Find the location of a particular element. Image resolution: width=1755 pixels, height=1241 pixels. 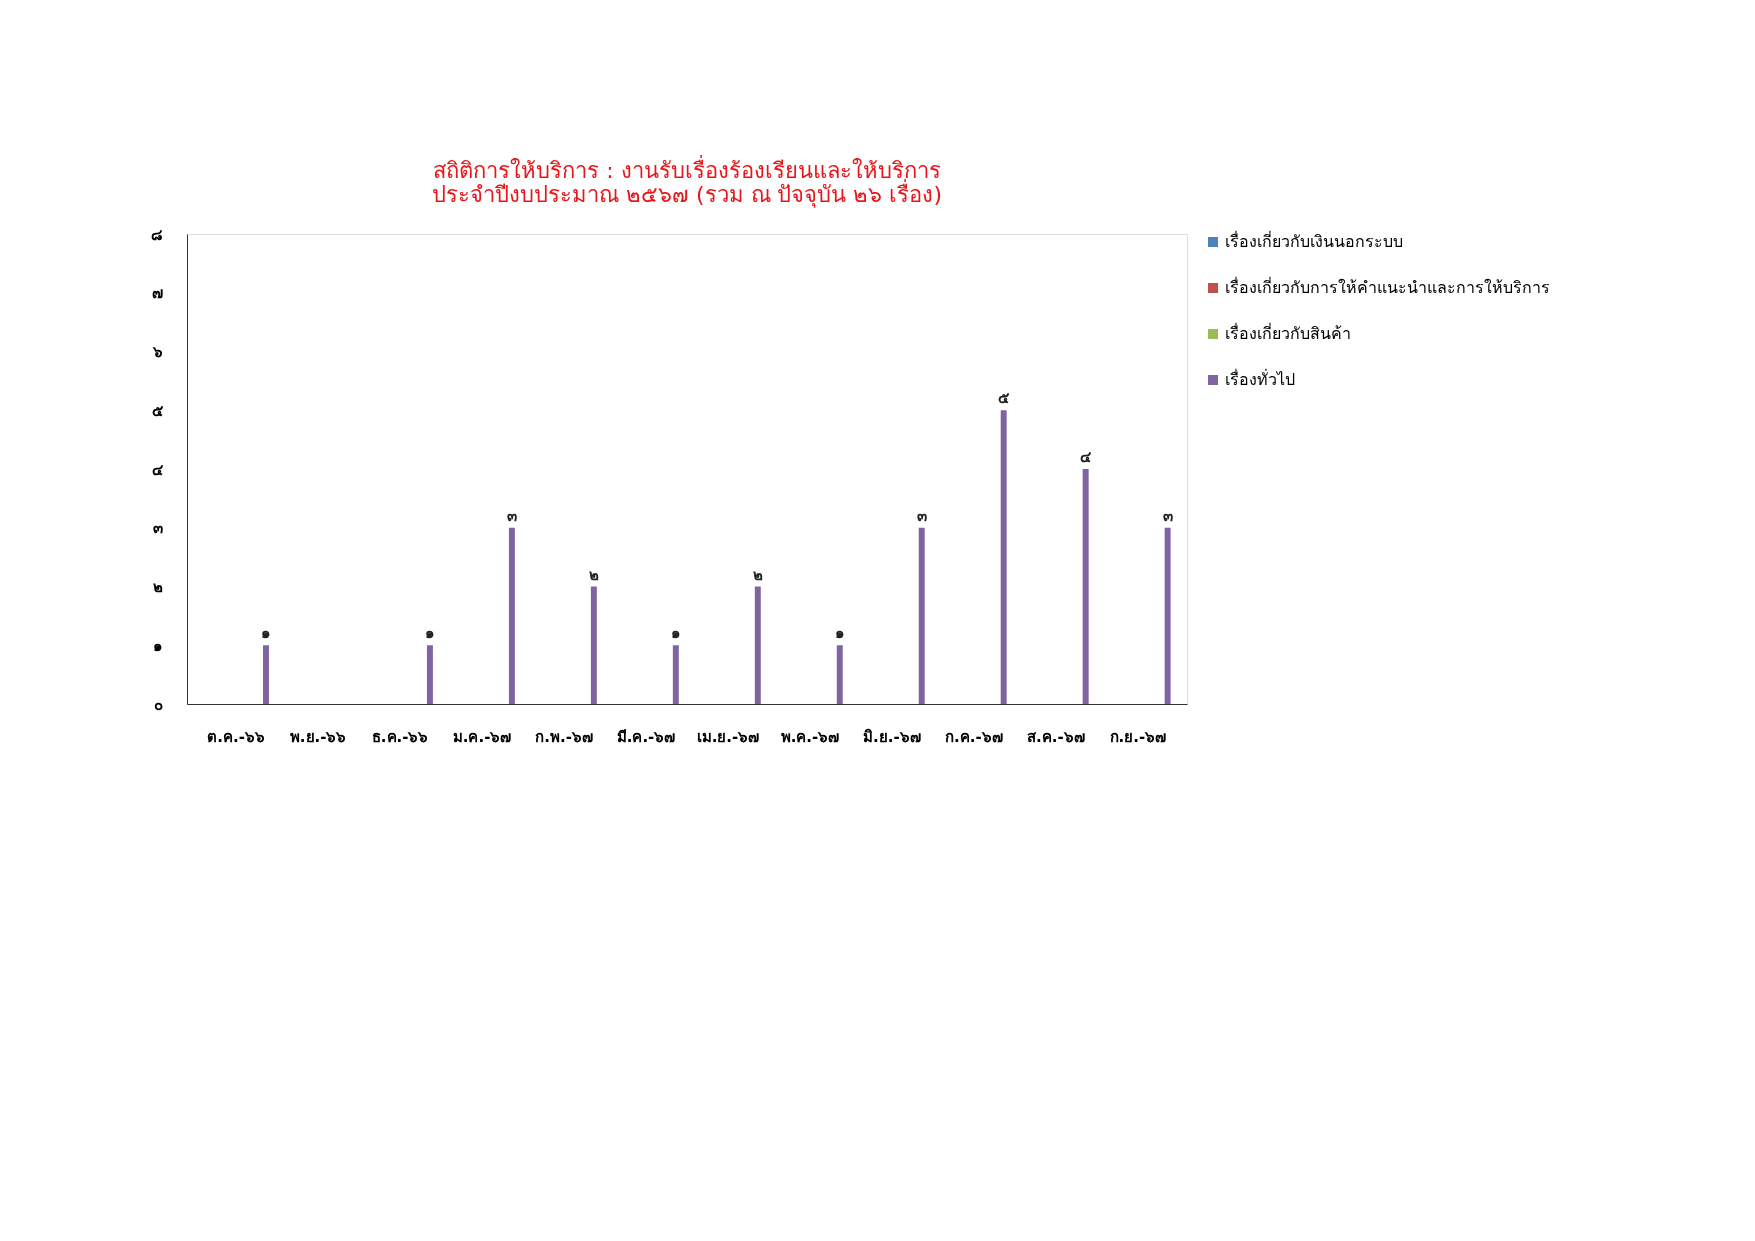

y-tick-label: ๕ is located at coordinates (157, 410).